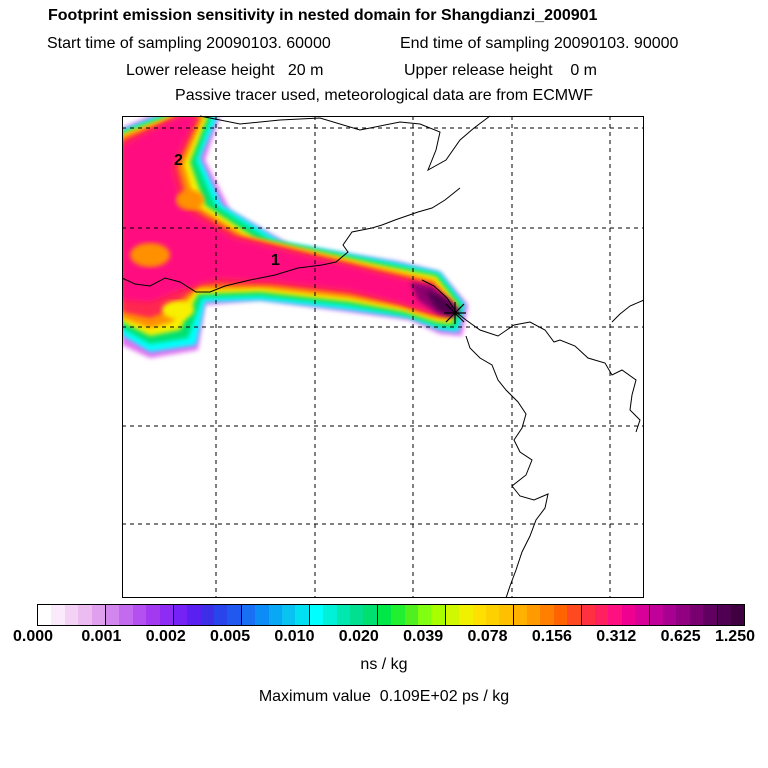 The width and height of the screenshot is (768, 768). I want to click on max-value-label: Maximum value 0.109E+02 ps / kg, so click(384, 696).